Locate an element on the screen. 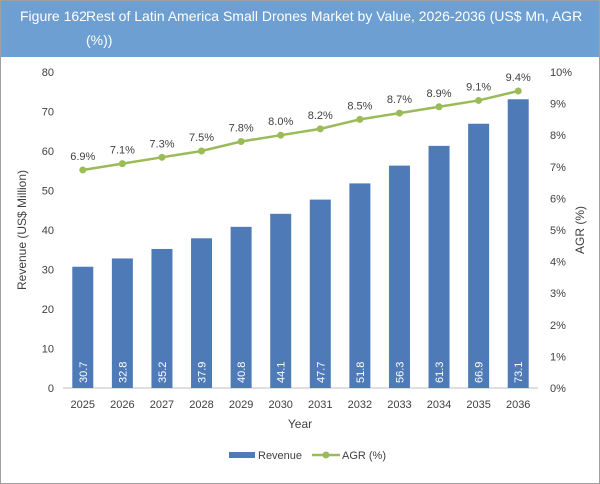 The image size is (600, 484). y2-tick-label: 10% is located at coordinates (561, 73).